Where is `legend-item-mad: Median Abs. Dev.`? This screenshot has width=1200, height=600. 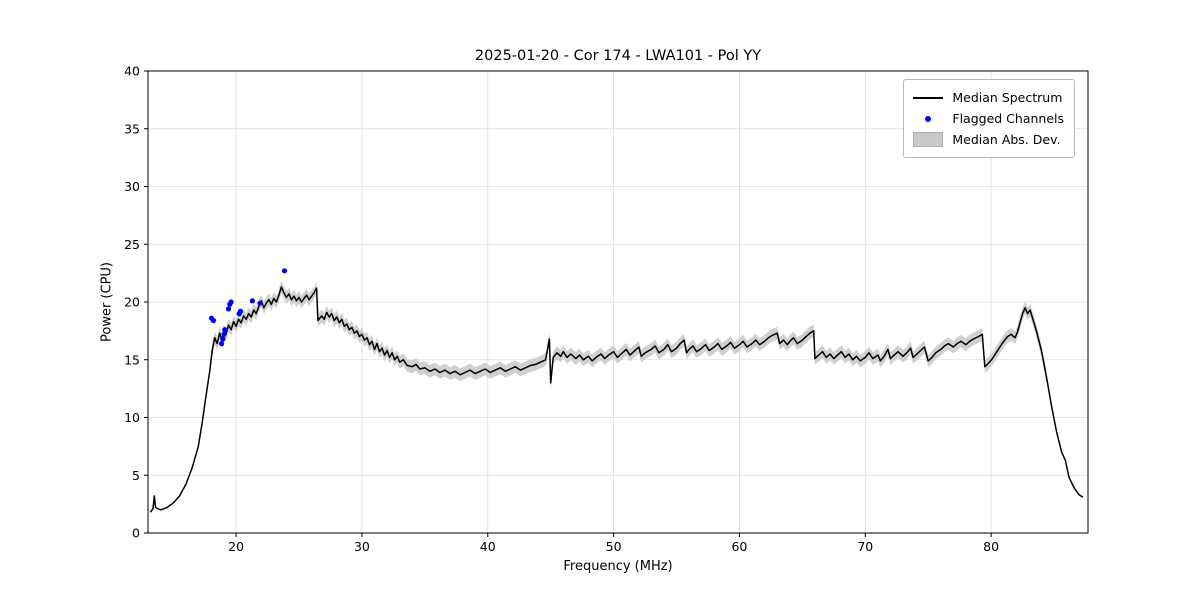 legend-item-mad: Median Abs. Dev. is located at coordinates (988, 139).